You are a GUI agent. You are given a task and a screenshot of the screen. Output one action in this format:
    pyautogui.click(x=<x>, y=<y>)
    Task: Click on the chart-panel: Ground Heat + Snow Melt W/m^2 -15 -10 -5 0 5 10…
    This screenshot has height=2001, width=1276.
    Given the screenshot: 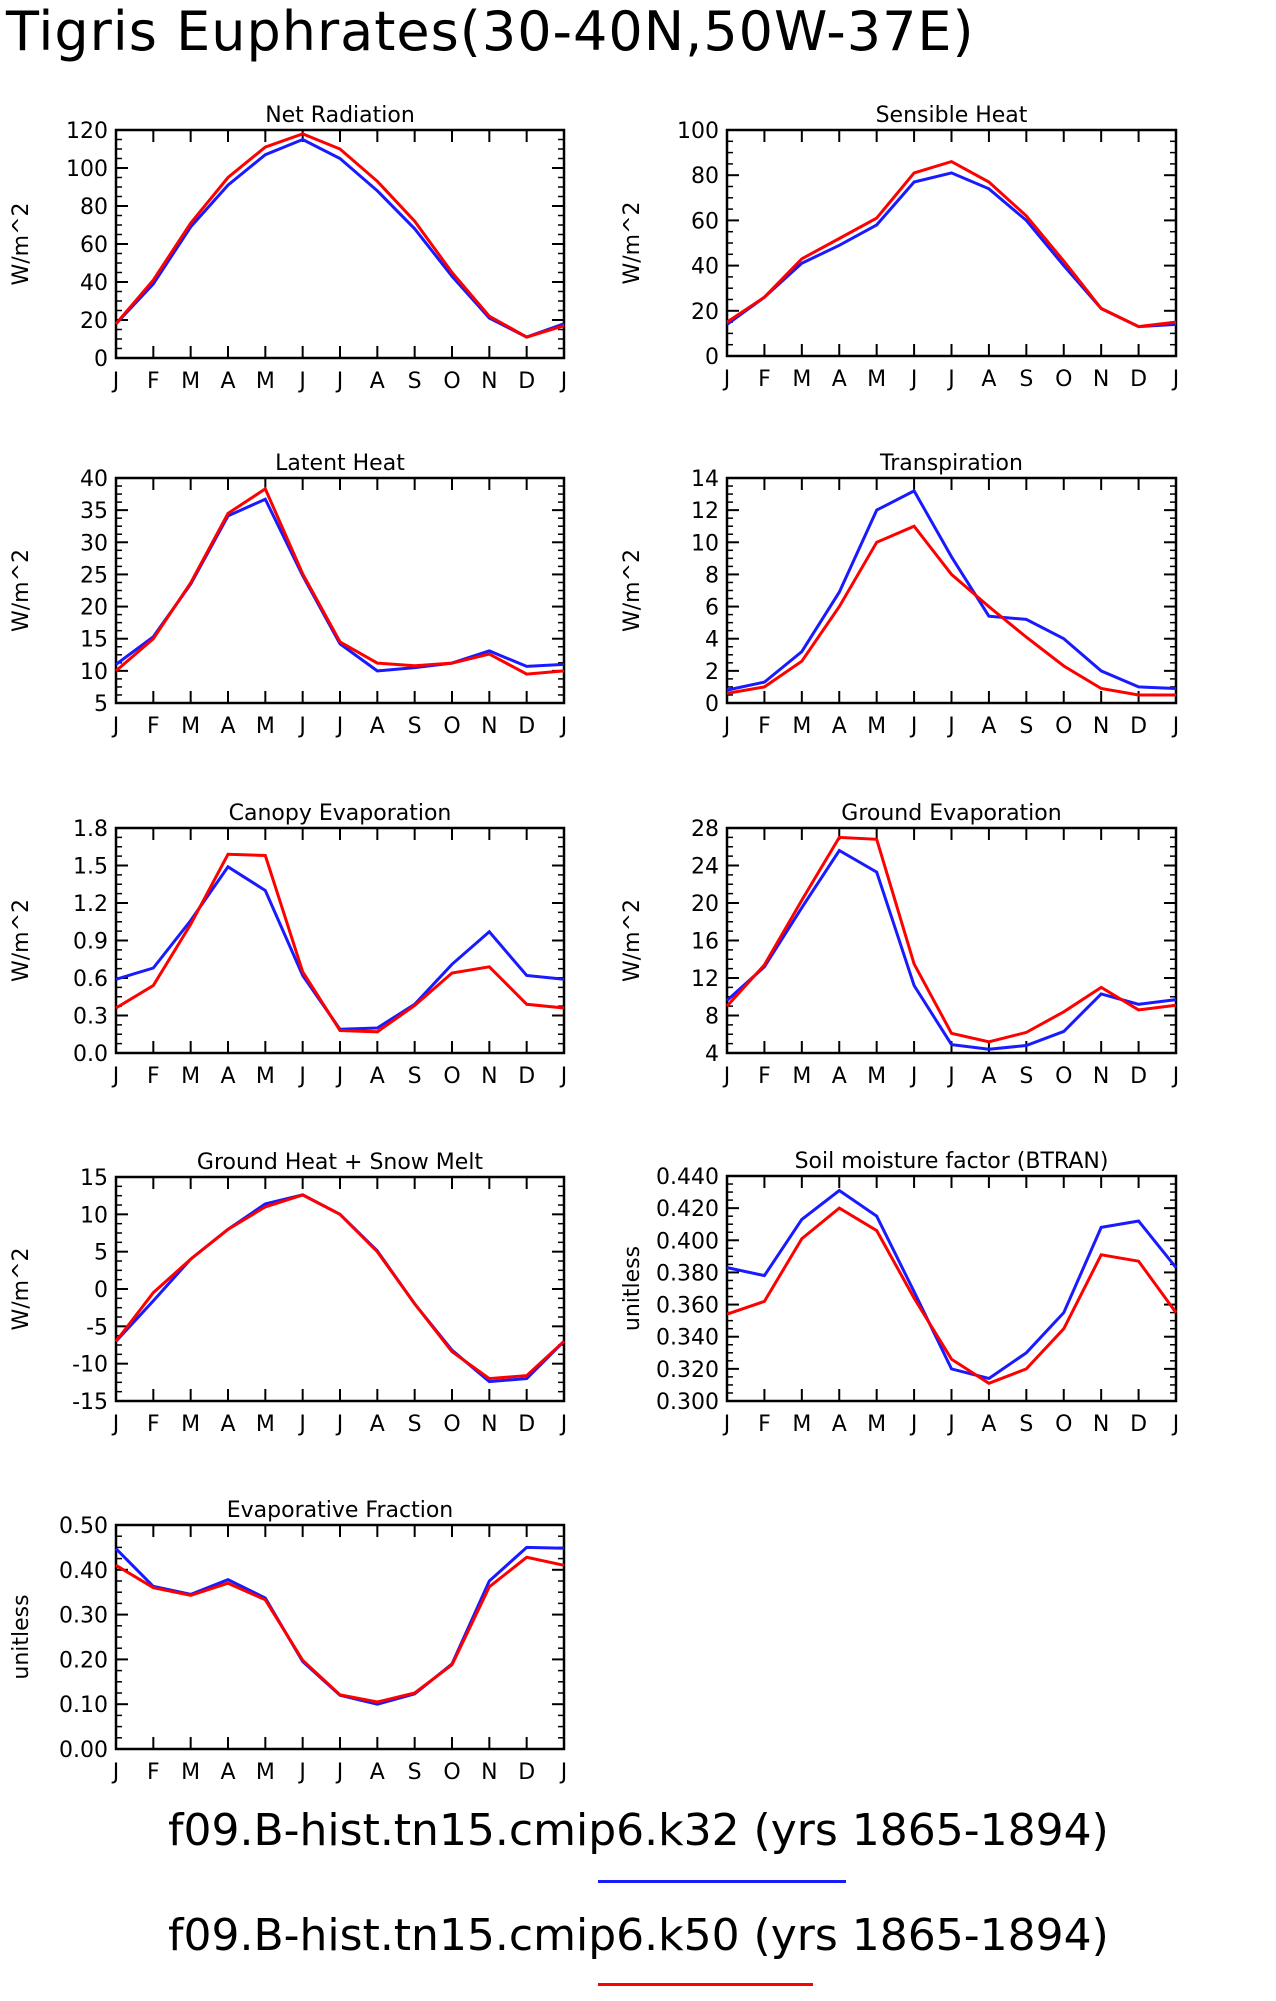 What is the action you would take?
    pyautogui.click(x=288, y=1293)
    